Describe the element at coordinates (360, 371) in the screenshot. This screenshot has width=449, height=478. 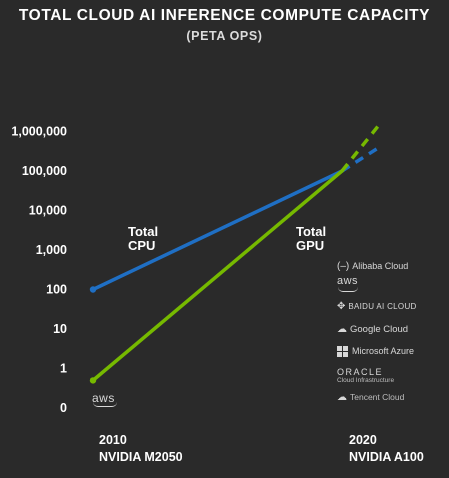
I see `provider-oracle-label: ORACLE` at that location.